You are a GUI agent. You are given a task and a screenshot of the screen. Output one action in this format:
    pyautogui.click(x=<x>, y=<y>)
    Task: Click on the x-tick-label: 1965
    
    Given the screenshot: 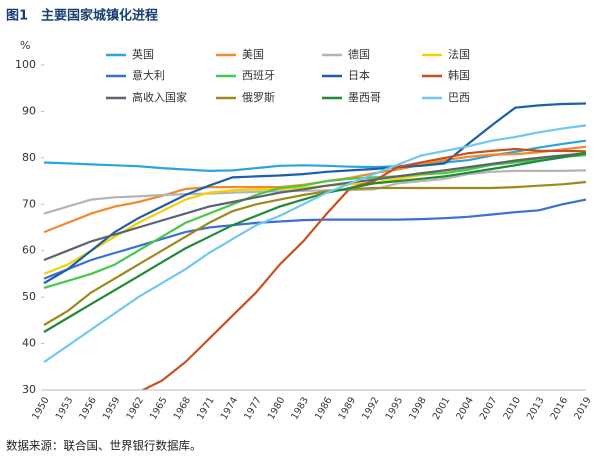 What is the action you would take?
    pyautogui.click(x=159, y=408)
    